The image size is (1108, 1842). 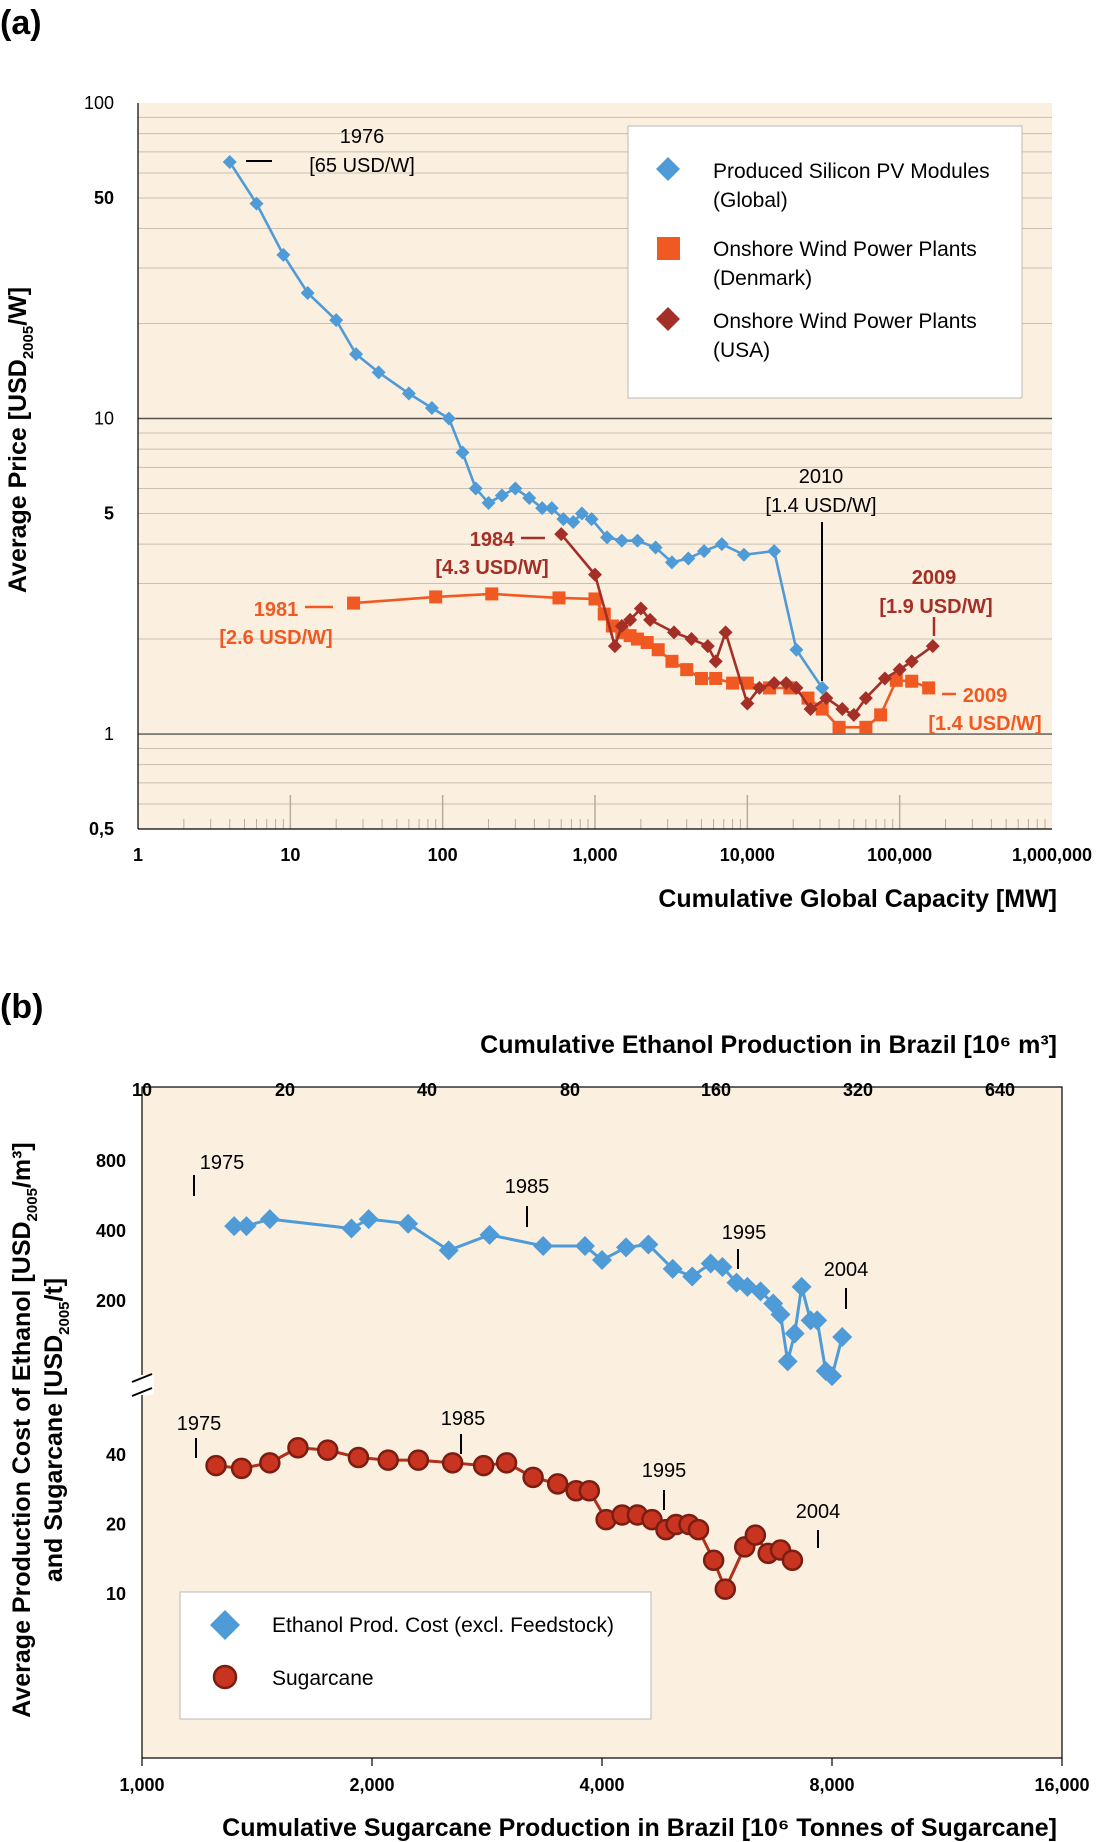 What do you see at coordinates (28, 342) in the screenshot?
I see `chart-a-ylabel-sub: 2005` at bounding box center [28, 342].